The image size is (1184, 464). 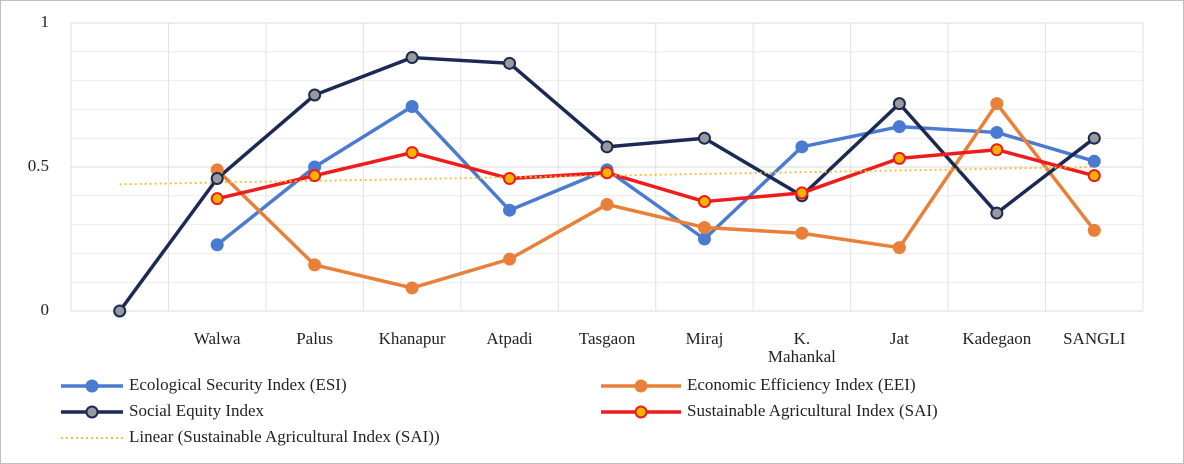 What do you see at coordinates (45, 21) in the screenshot?
I see `y-tick-label: 1` at bounding box center [45, 21].